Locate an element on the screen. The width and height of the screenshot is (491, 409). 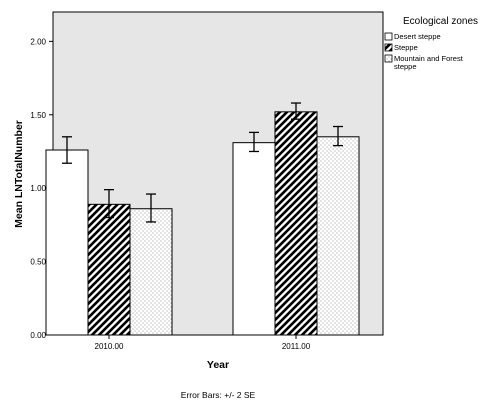
x-axis-title: Year is located at coordinates (218, 365).